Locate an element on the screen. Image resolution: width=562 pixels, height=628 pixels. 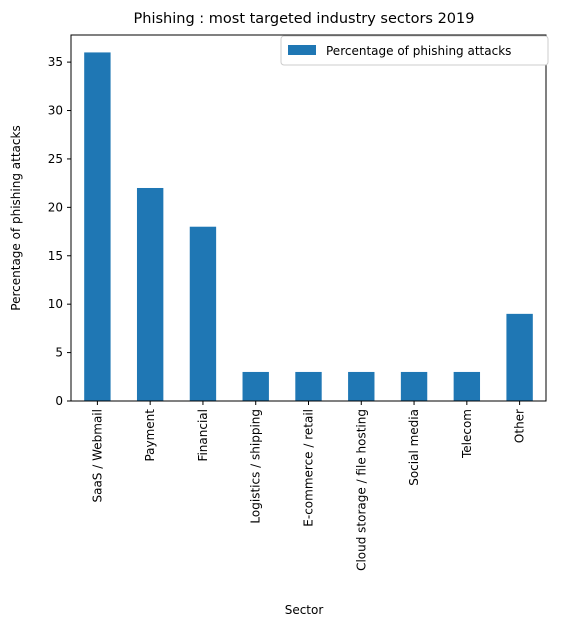
legend-swatch is located at coordinates (302, 50).